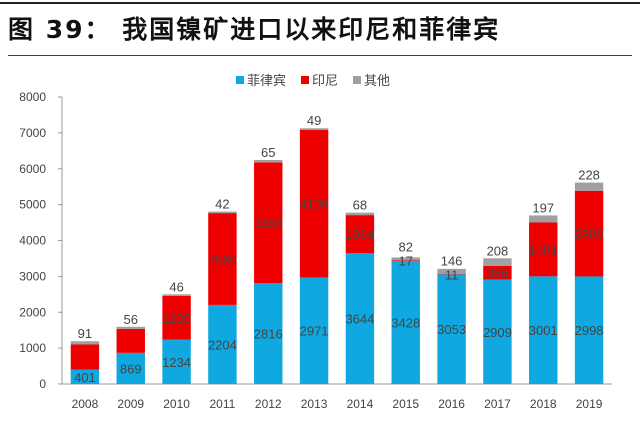 The height and width of the screenshot is (433, 640). I want to click on data-label: 1501, so click(543, 249).